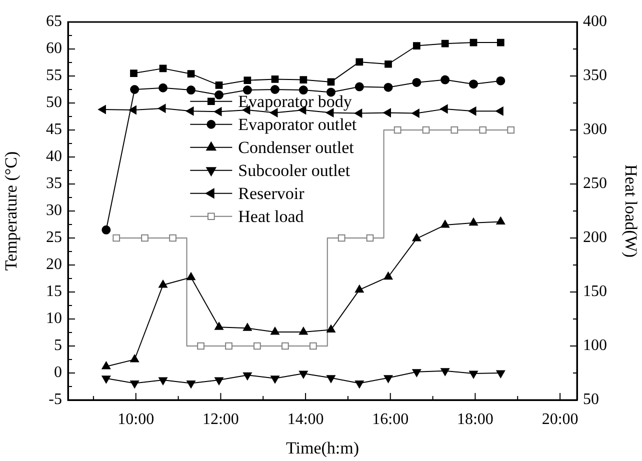 This screenshot has width=642, height=461. What do you see at coordinates (630, 211) in the screenshot?
I see `y2-axis-title: Heat load(W)` at bounding box center [630, 211].